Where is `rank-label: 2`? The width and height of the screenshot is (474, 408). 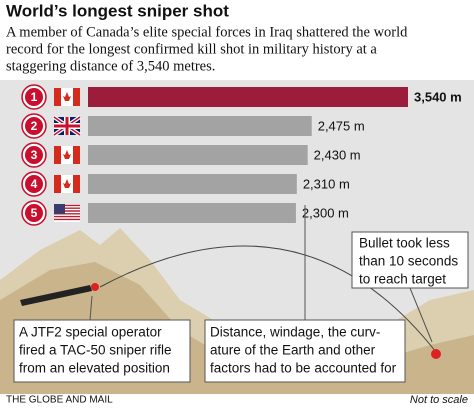 rank-label: 2 is located at coordinates (34, 126).